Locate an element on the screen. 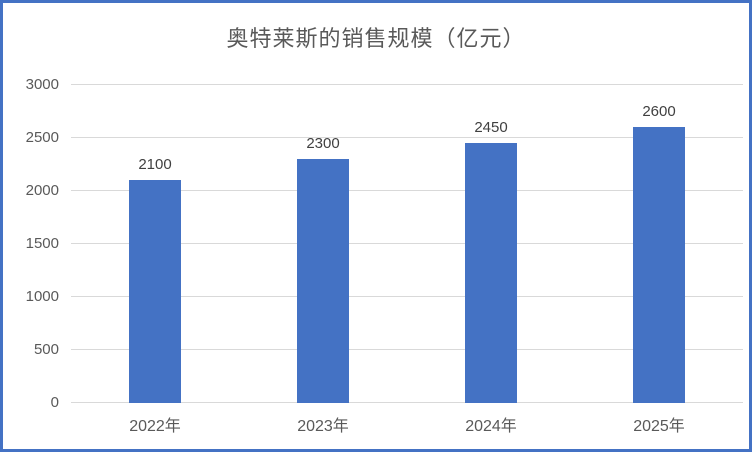 Image resolution: width=752 pixels, height=452 pixels. y-tick-label: 2500 is located at coordinates (42, 137).